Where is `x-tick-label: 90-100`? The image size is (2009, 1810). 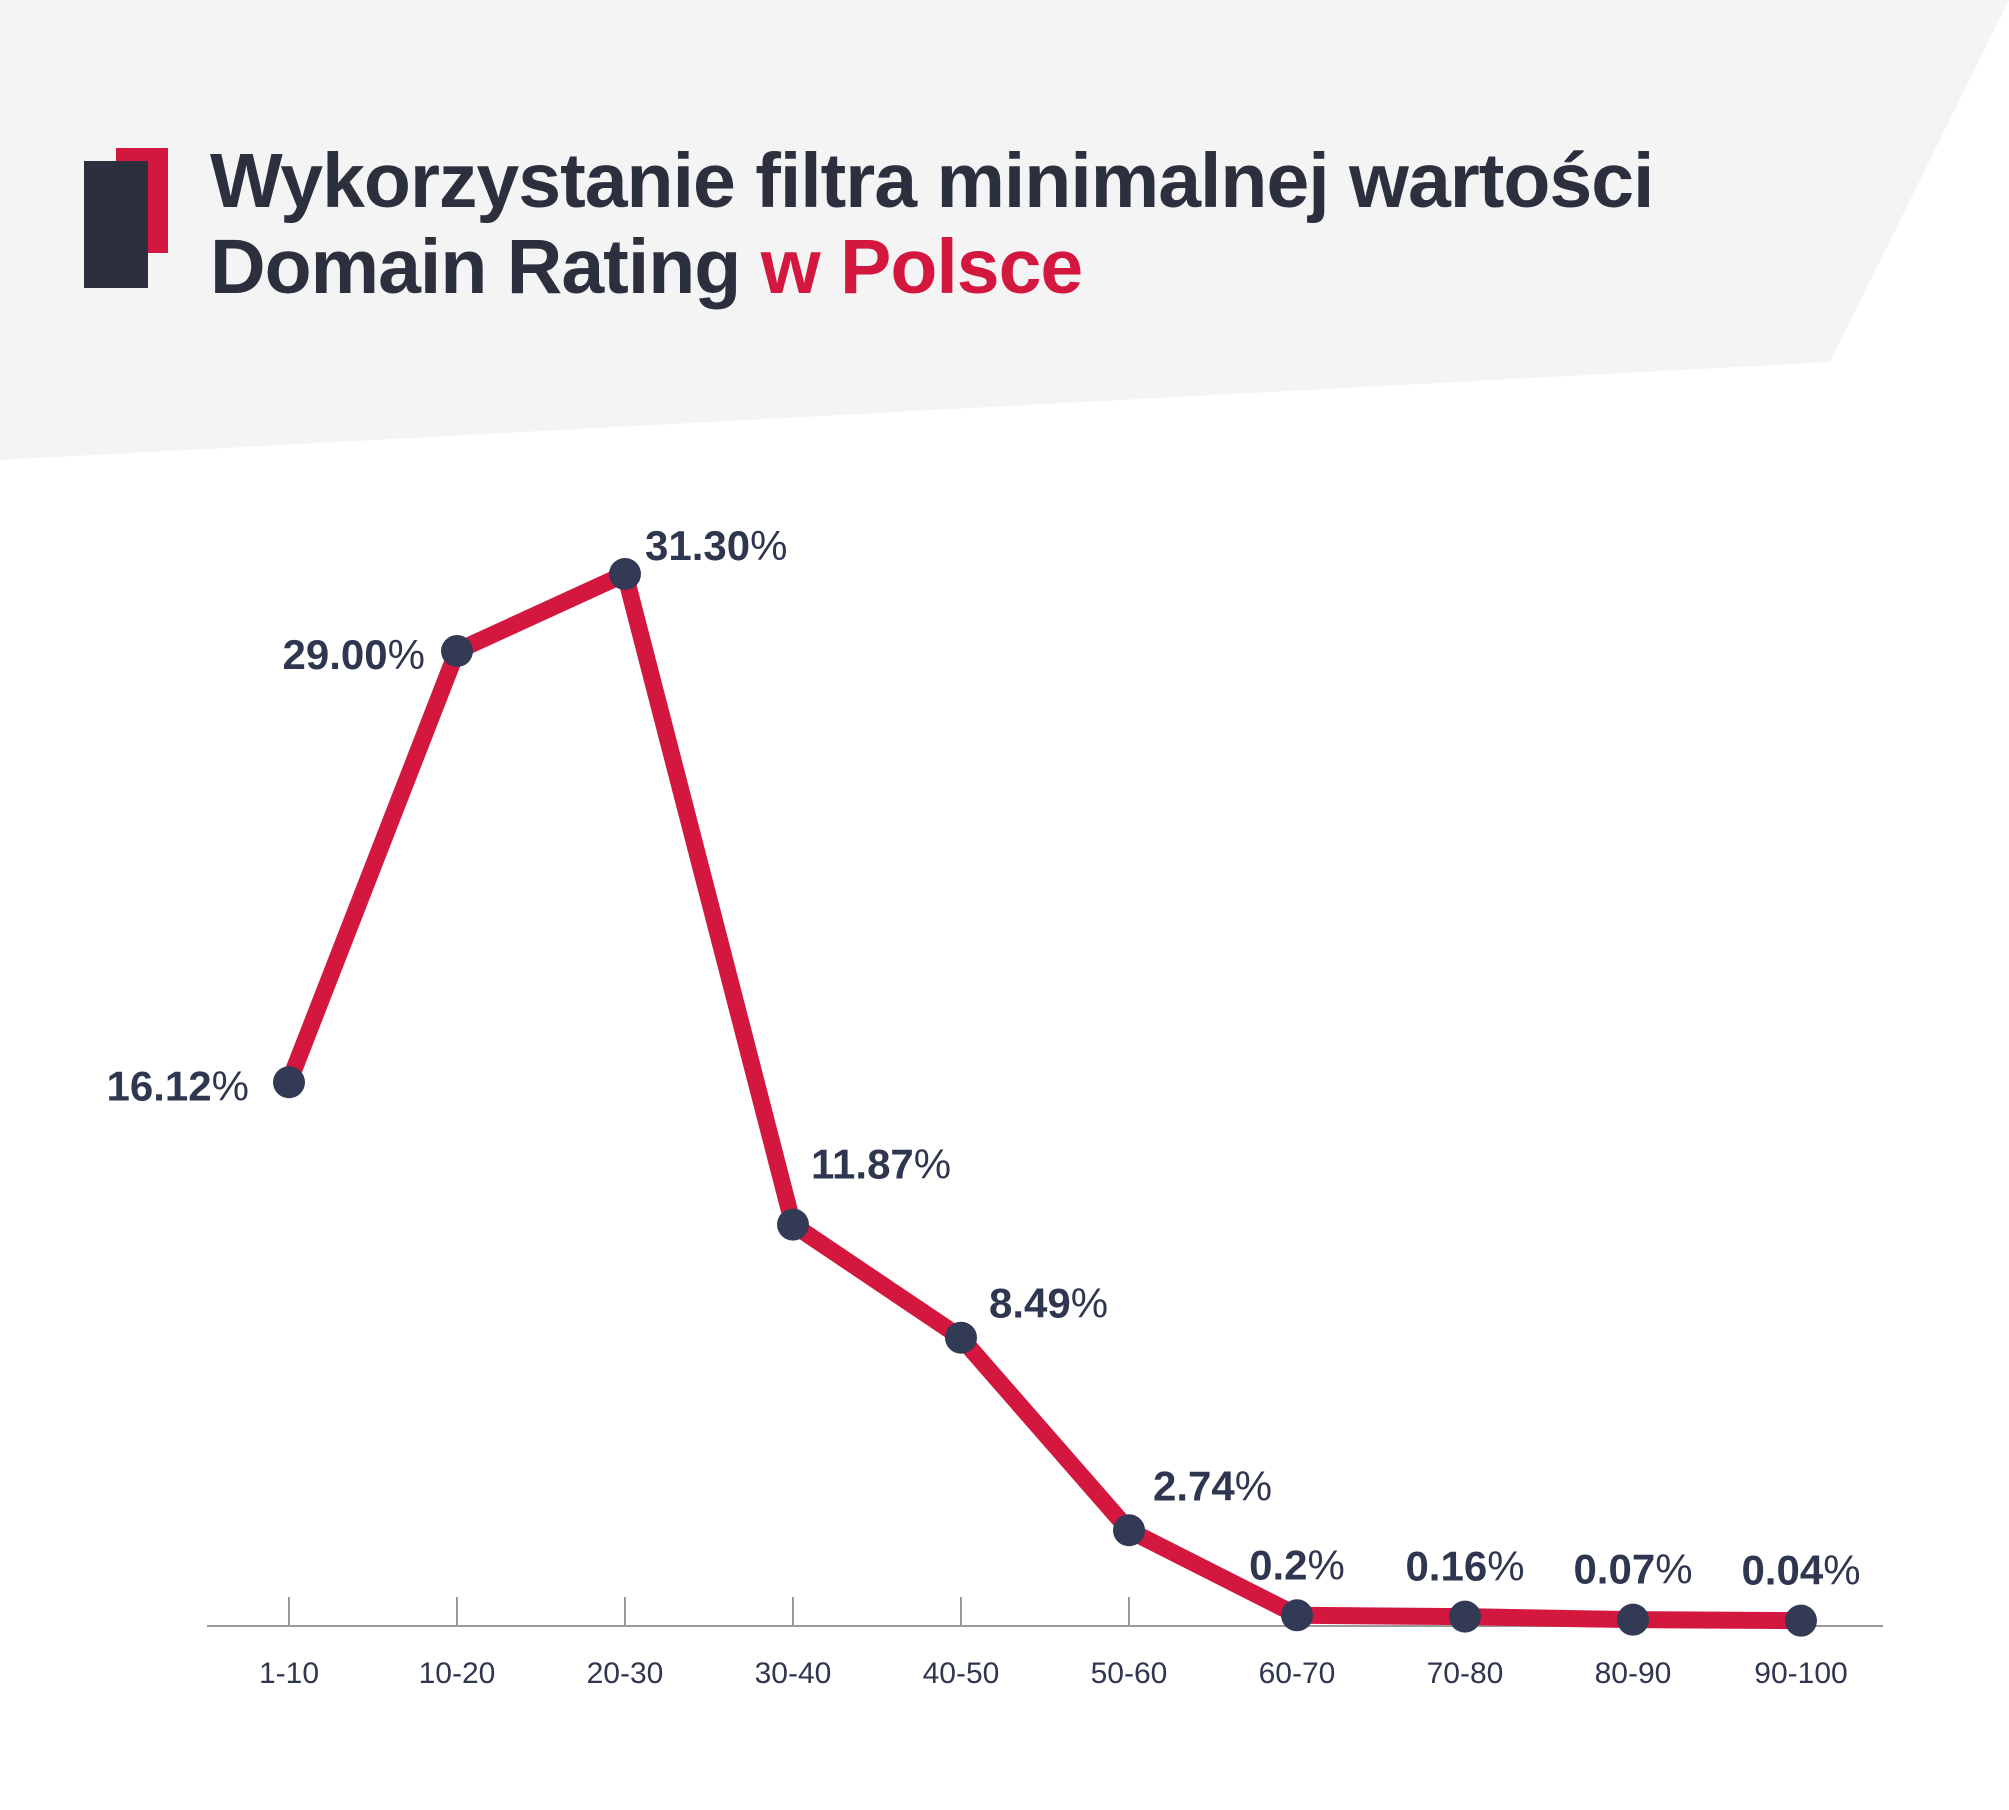
x-tick-label: 90-100 is located at coordinates (1800, 1673).